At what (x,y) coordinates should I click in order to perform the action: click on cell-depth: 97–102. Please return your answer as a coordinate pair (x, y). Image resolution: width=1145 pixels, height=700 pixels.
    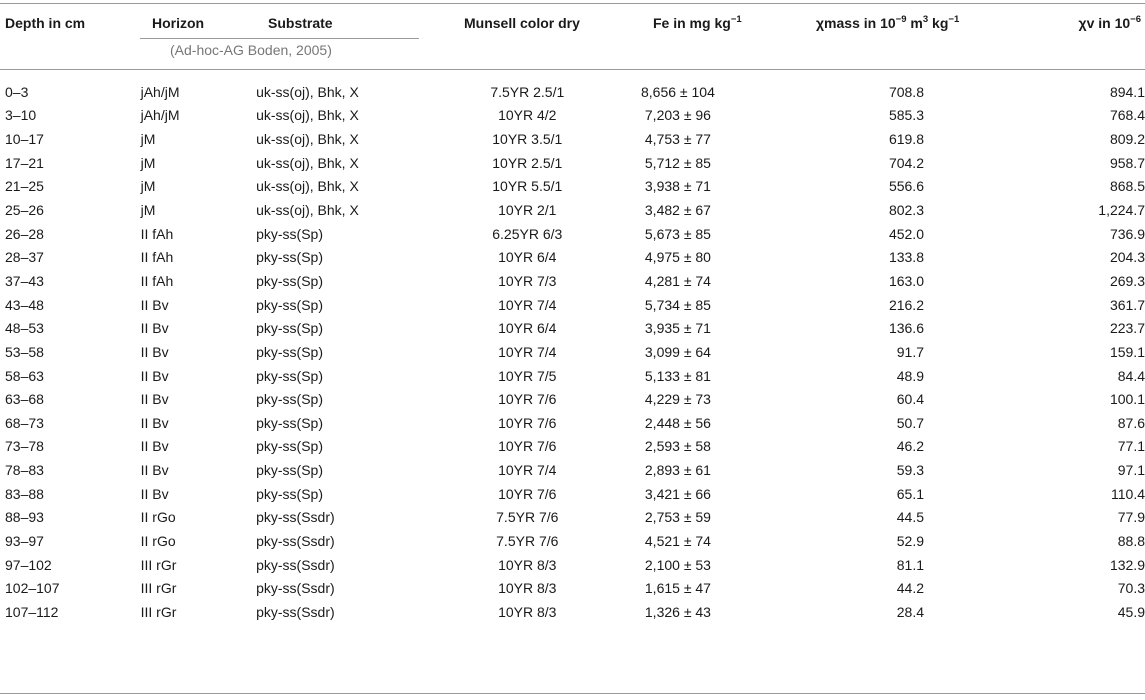
    Looking at the image, I should click on (28, 564).